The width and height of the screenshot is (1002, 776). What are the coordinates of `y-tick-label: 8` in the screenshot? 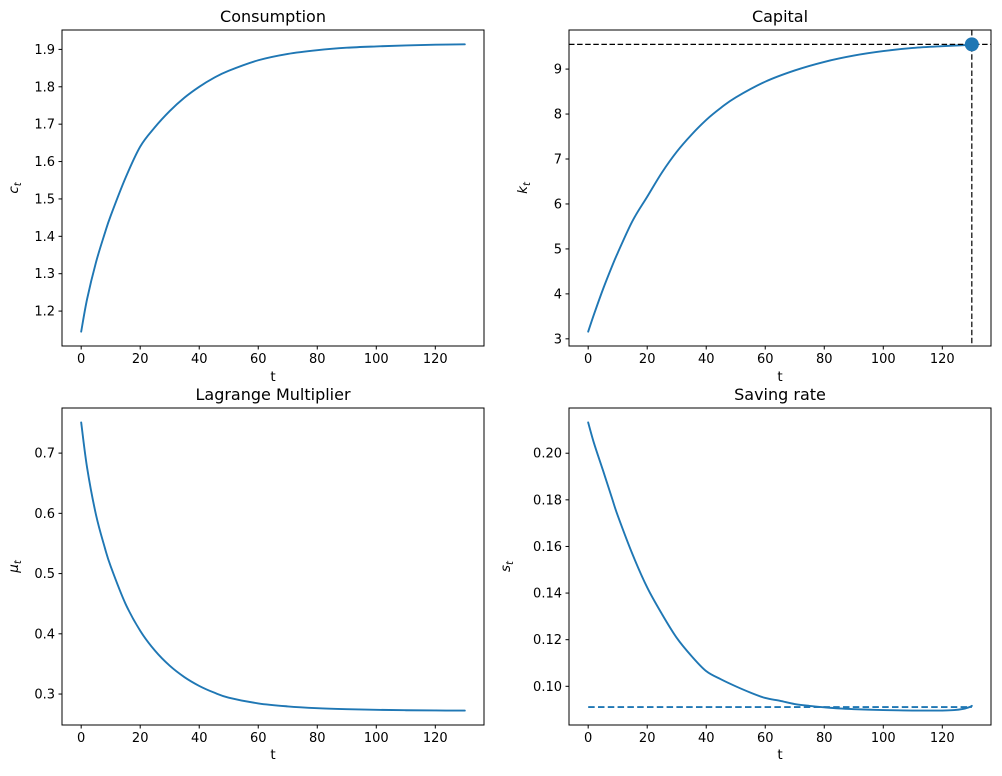 It's located at (558, 115).